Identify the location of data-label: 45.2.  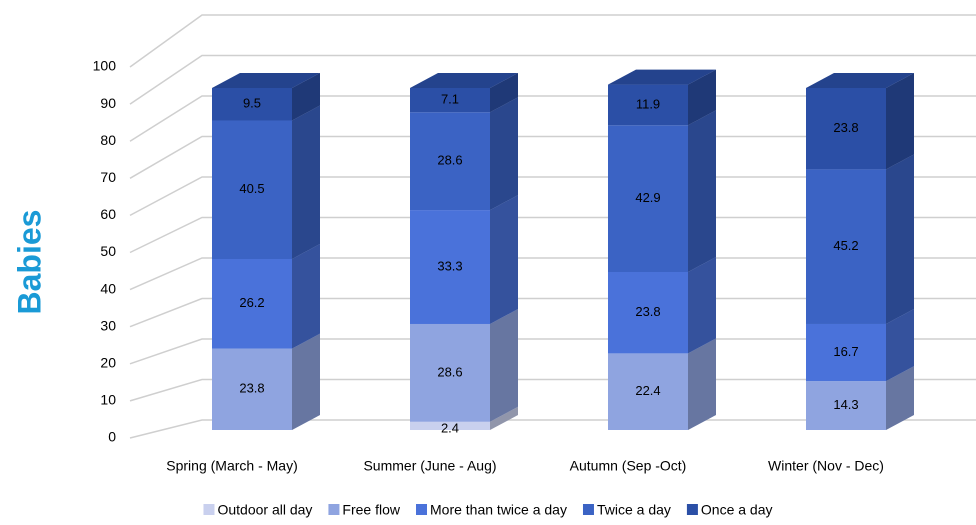
(845, 245).